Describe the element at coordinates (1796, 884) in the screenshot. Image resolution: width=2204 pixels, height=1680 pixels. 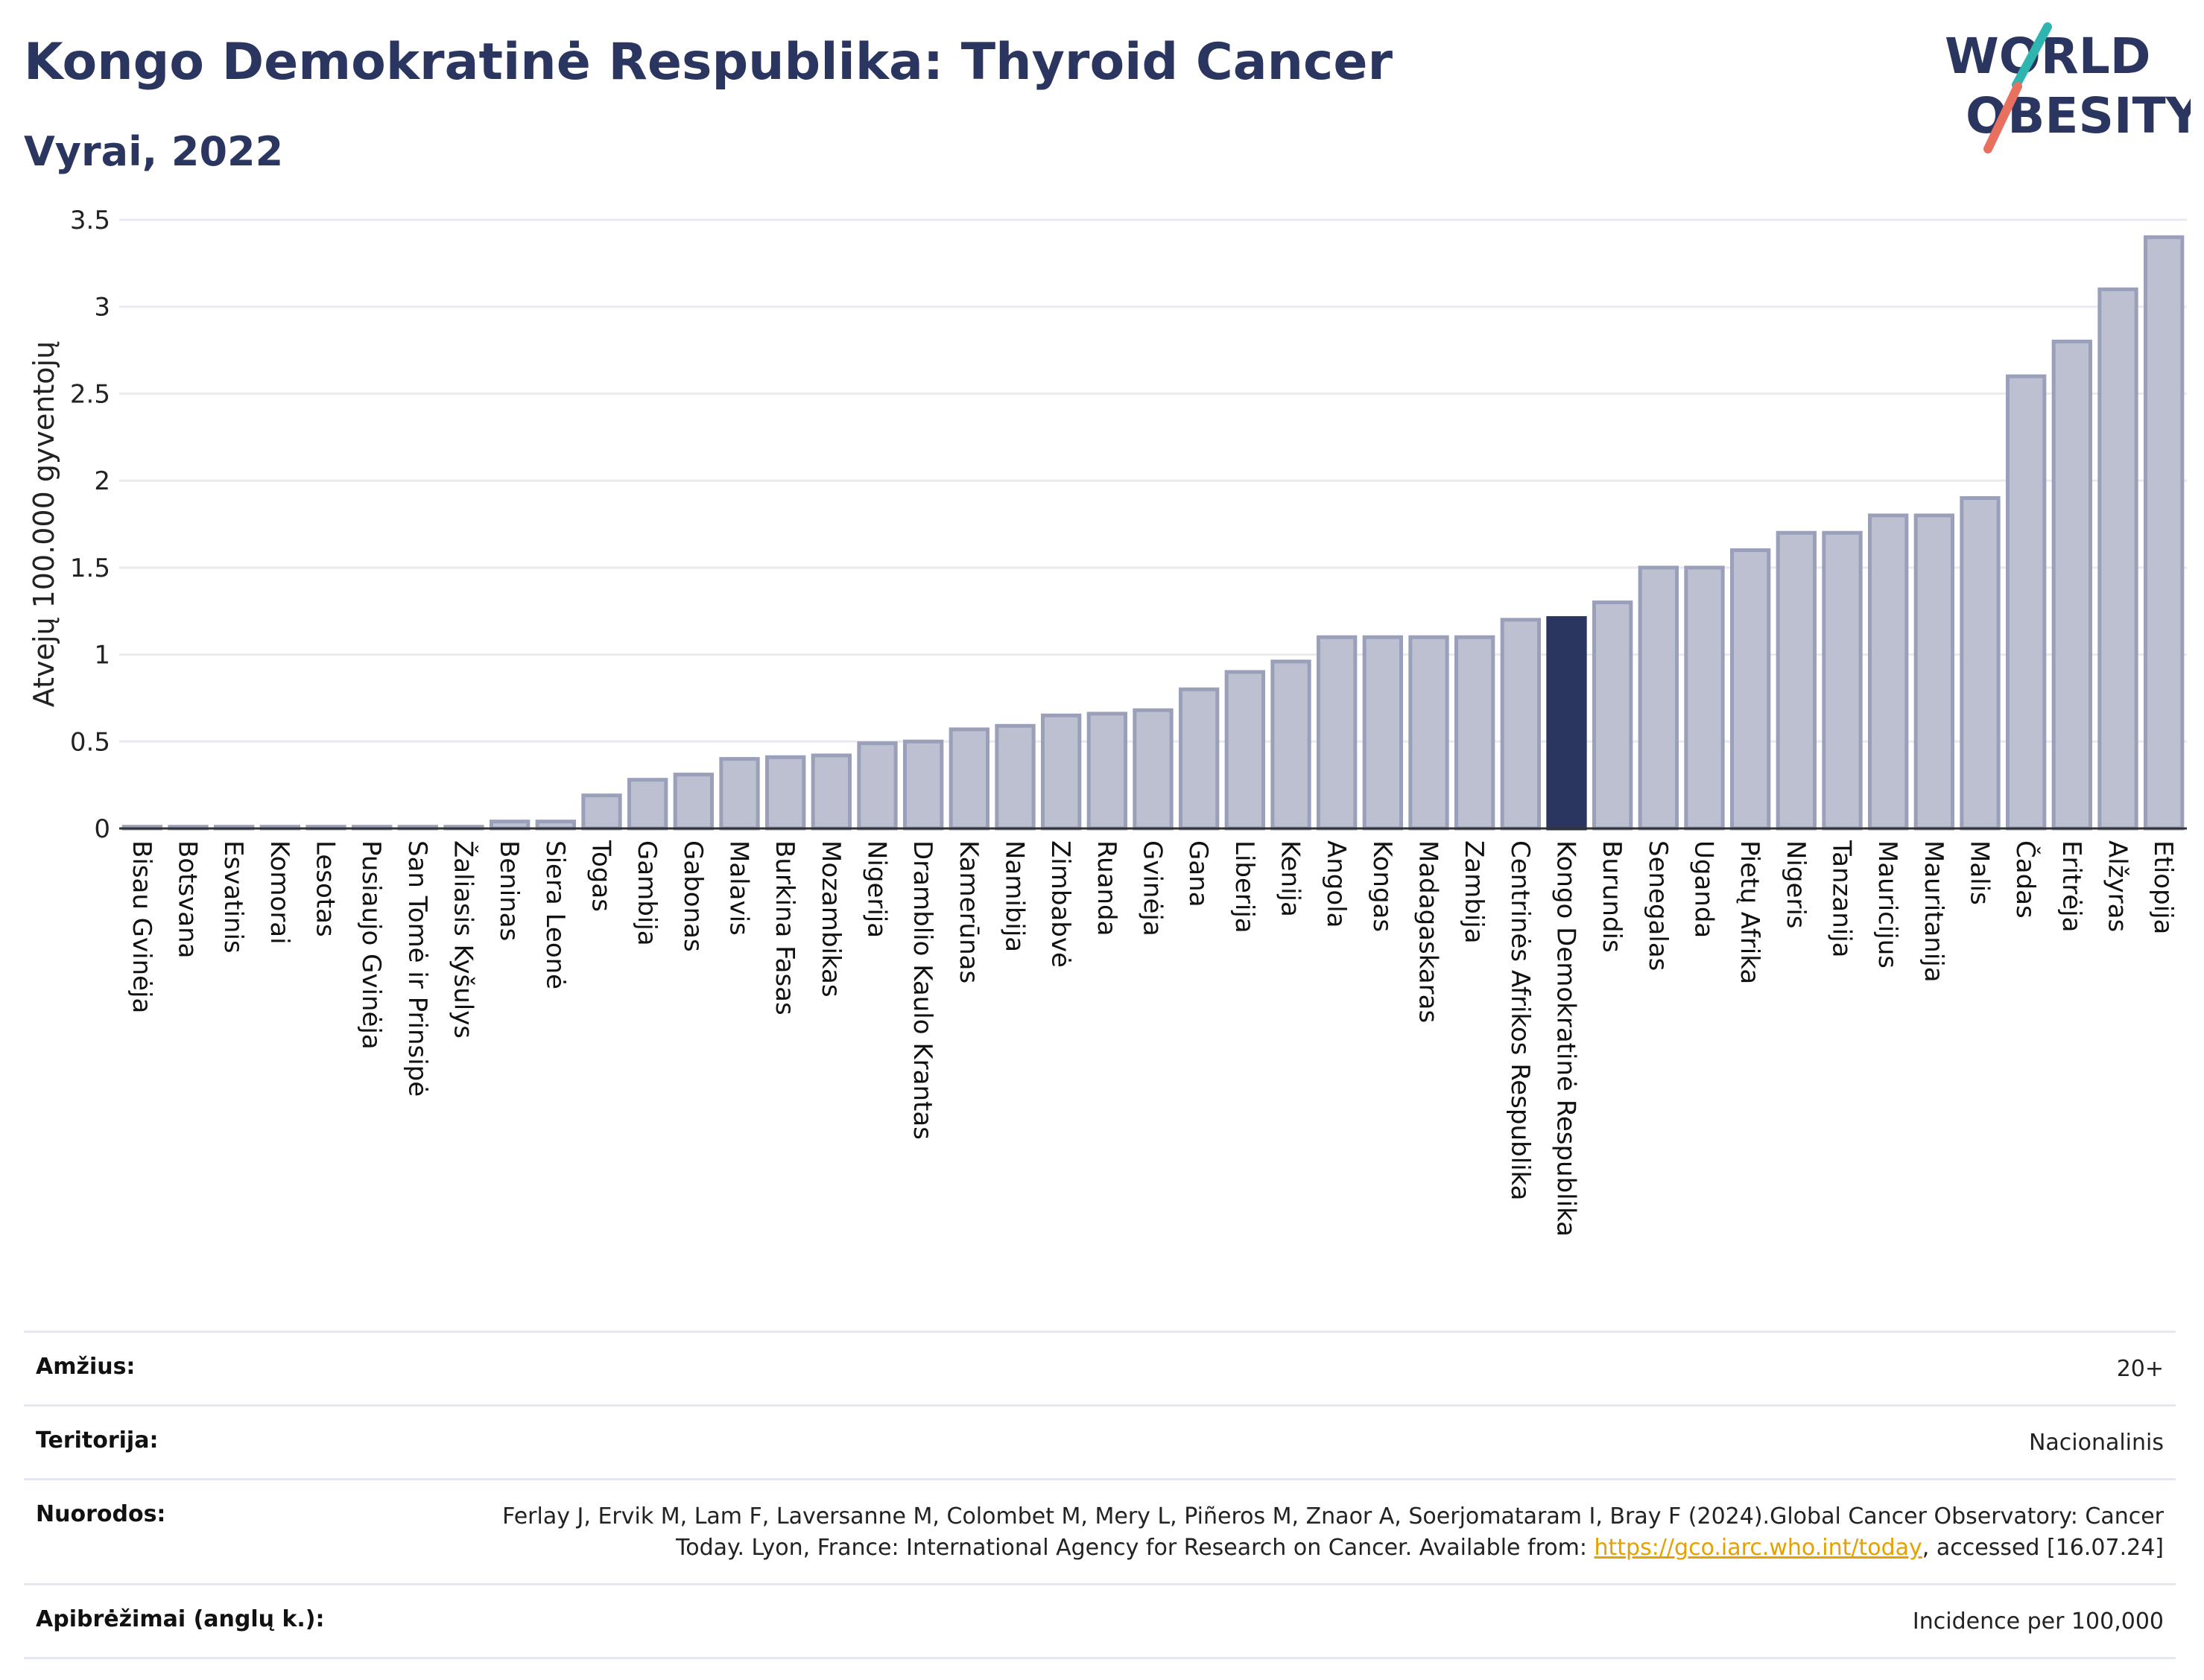
I see `x-tick-label: Nigeris` at that location.